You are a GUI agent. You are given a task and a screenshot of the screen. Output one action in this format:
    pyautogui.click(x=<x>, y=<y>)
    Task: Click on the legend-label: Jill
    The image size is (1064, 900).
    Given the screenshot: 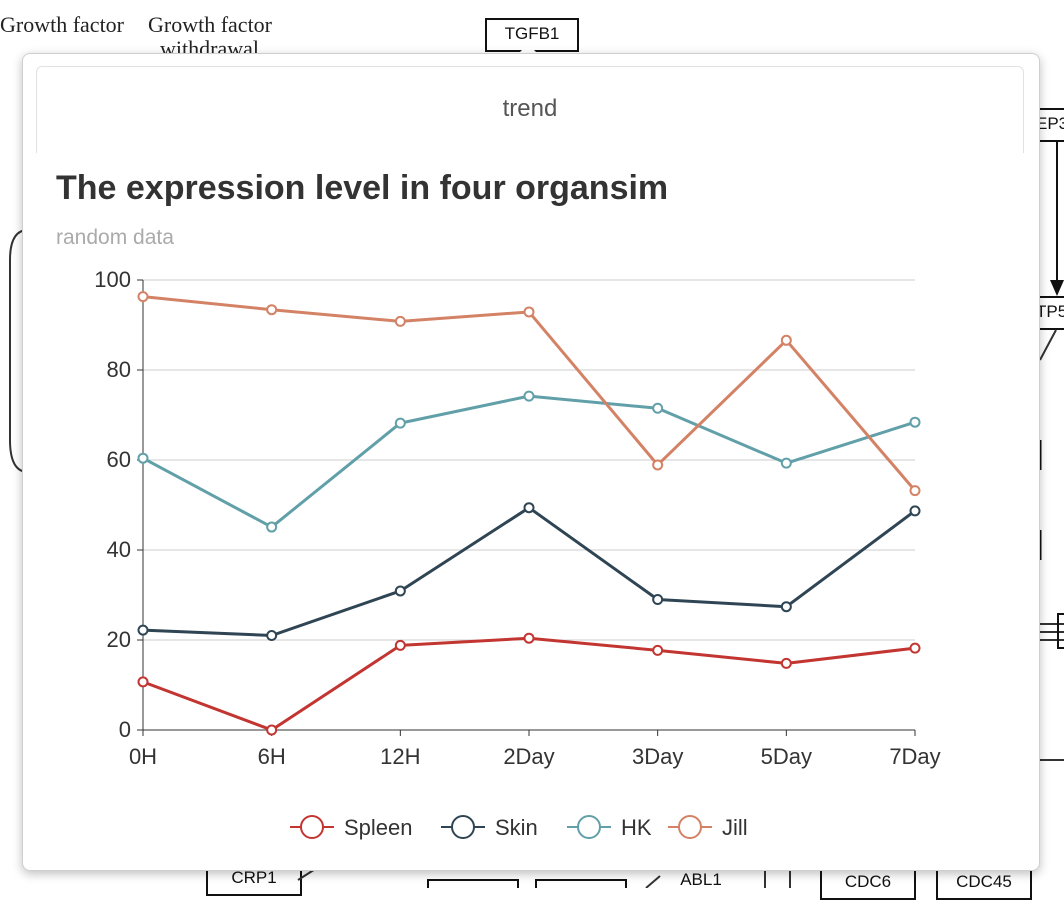 What is the action you would take?
    pyautogui.click(x=735, y=827)
    